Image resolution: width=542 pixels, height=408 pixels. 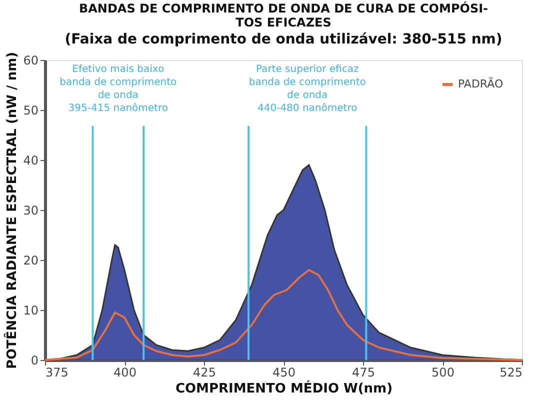 What do you see at coordinates (125, 373) in the screenshot?
I see `x-tick-label: 400` at bounding box center [125, 373].